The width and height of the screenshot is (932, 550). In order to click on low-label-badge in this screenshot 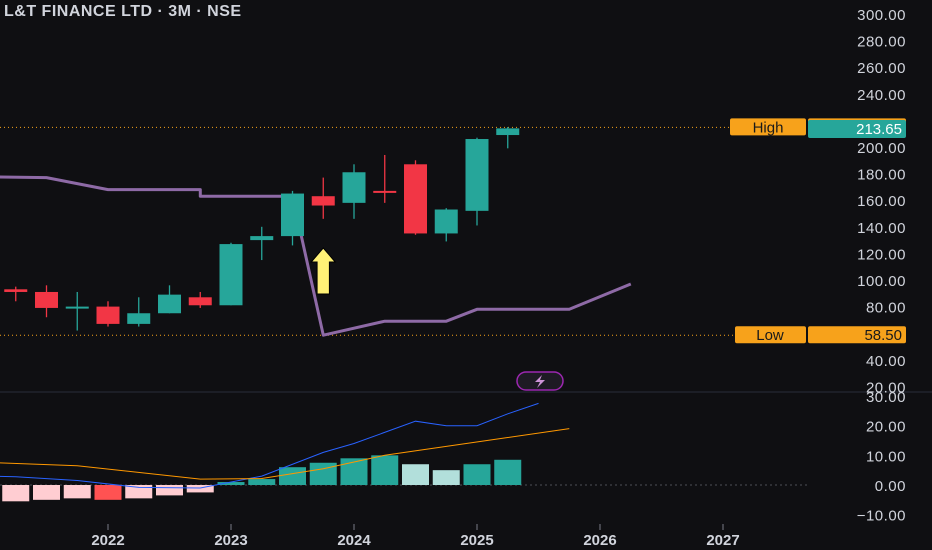, I will do `click(770, 335)`.